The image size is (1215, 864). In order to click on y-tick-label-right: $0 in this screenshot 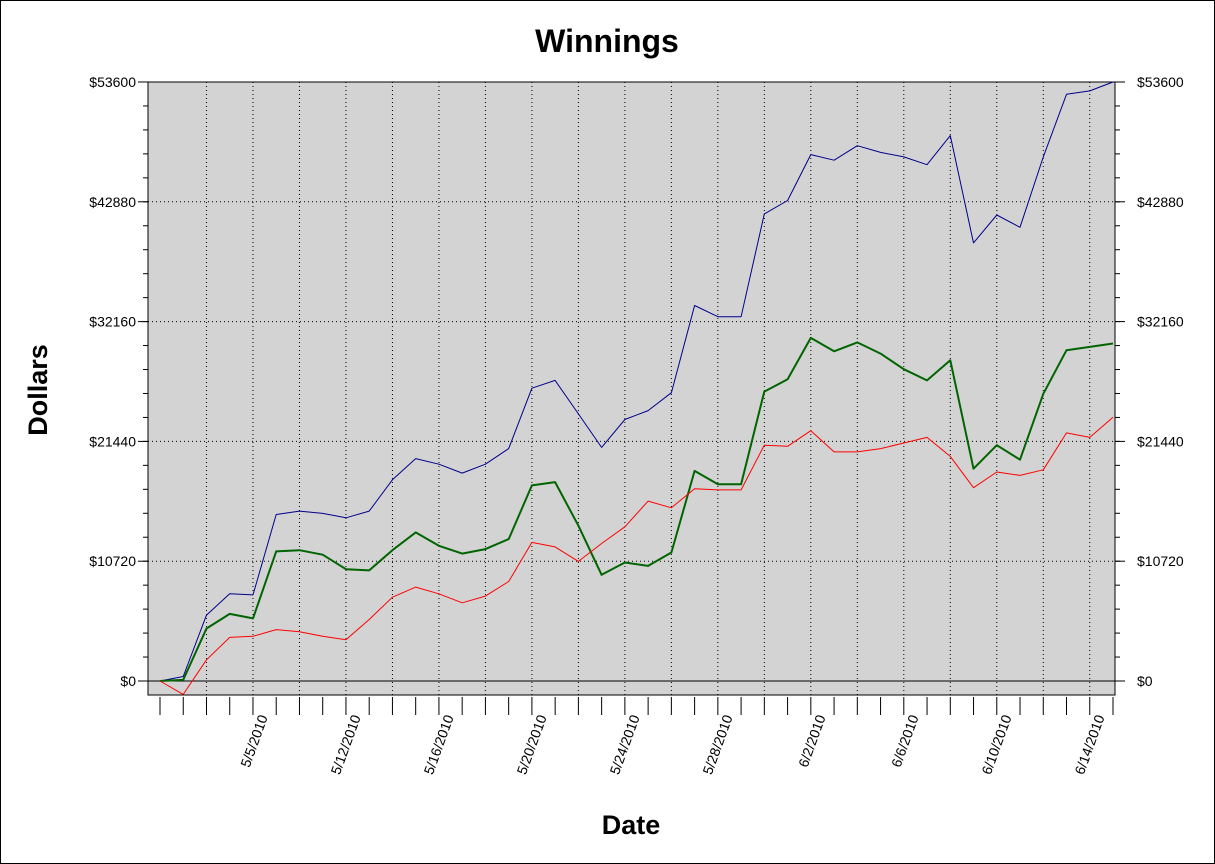, I will do `click(1145, 681)`.